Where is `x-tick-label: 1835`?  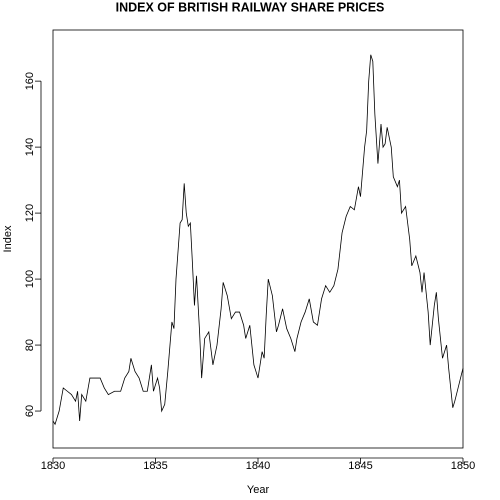
x-tick-label: 1835 is located at coordinates (155, 466).